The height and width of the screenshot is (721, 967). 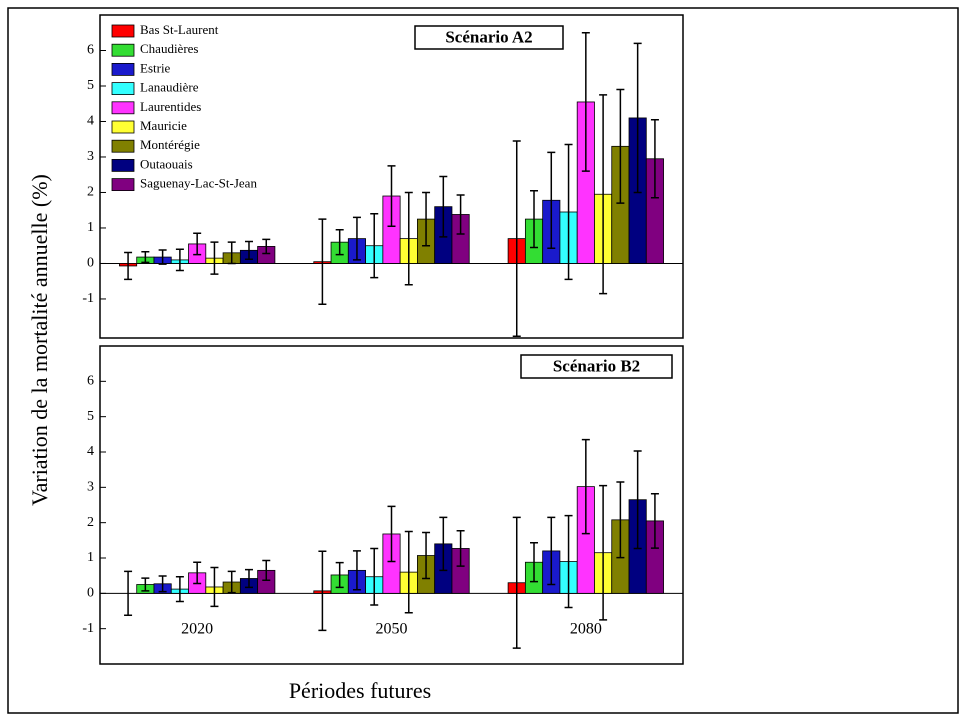 What do you see at coordinates (170, 106) in the screenshot?
I see `legend-label: Laurentides` at bounding box center [170, 106].